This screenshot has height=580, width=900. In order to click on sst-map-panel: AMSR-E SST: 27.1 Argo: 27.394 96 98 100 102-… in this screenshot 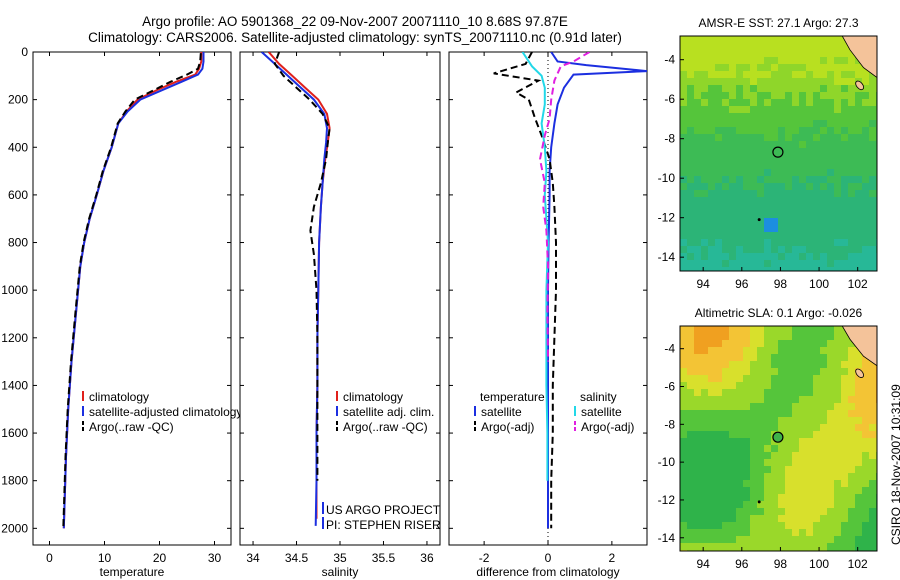, I will do `click(768, 153)`.